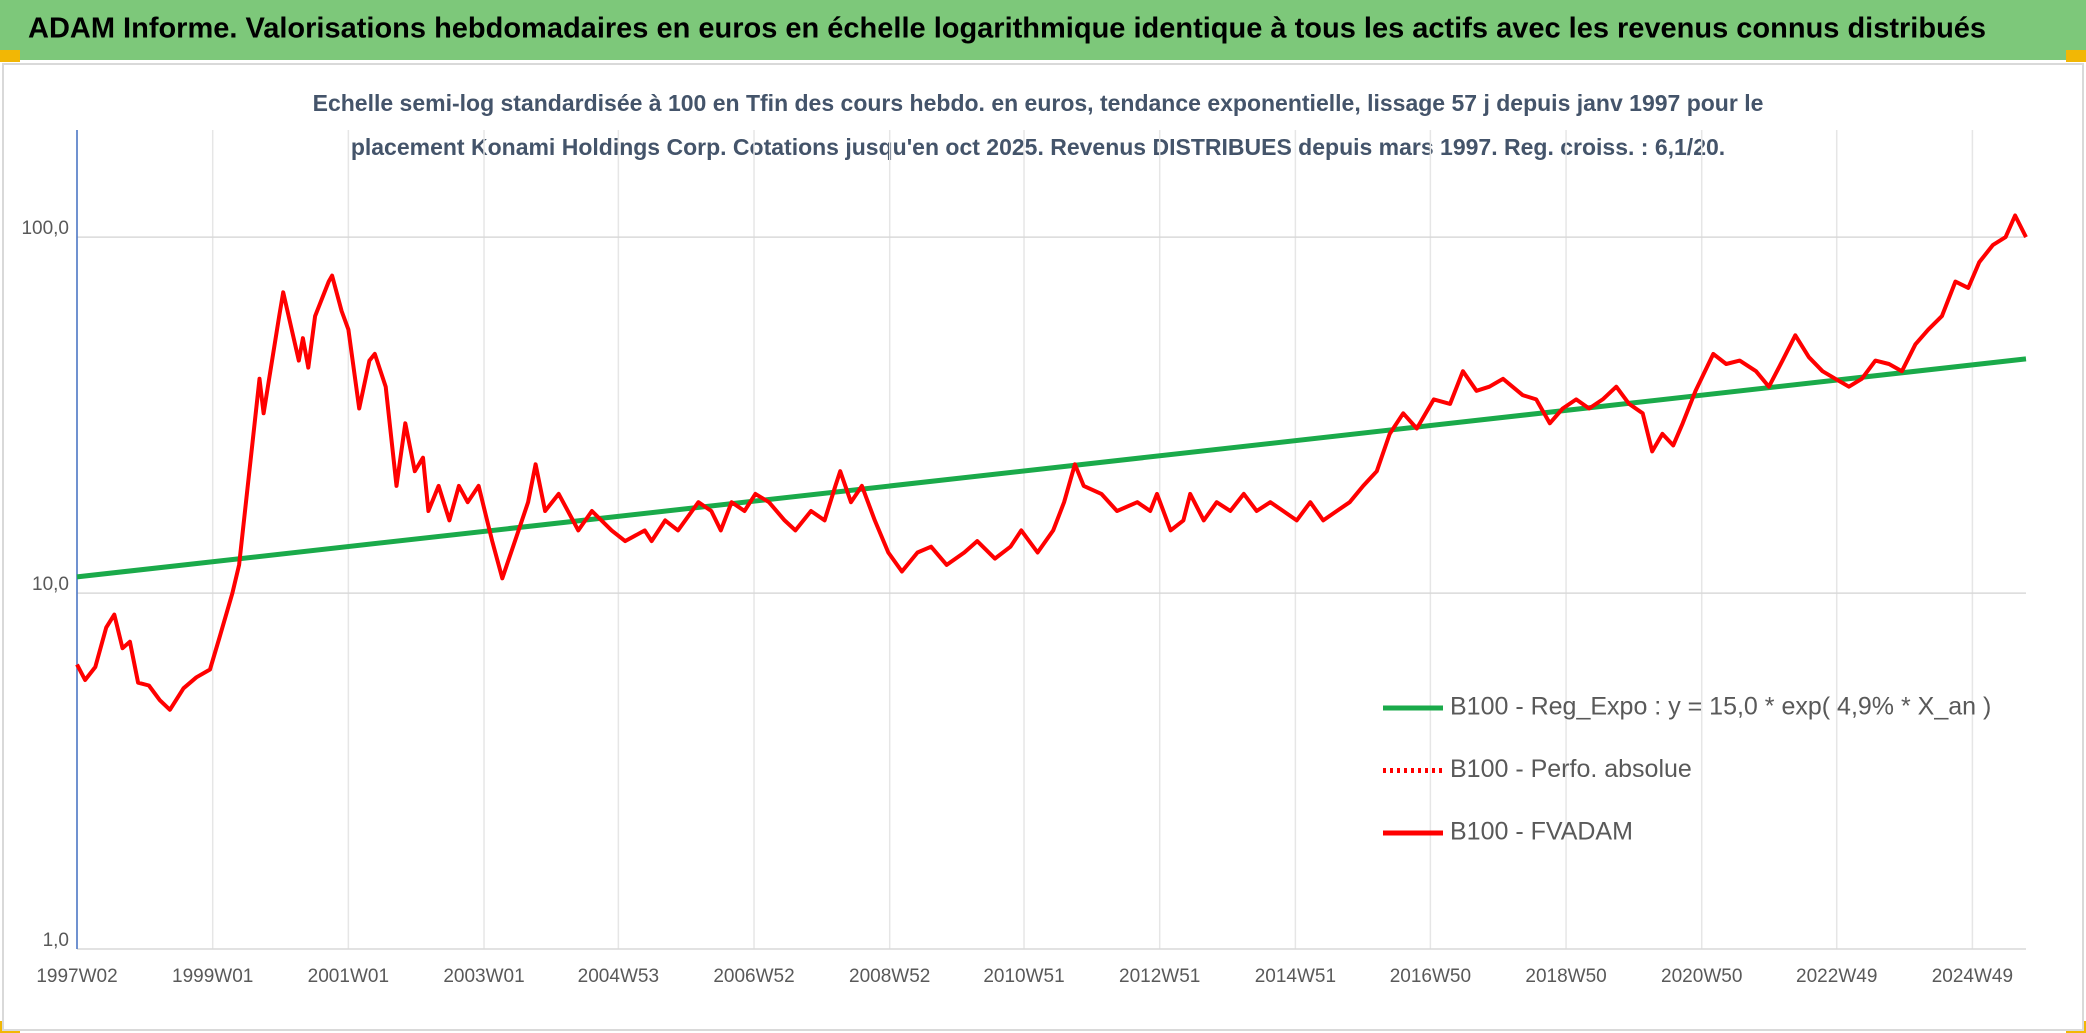  What do you see at coordinates (889, 976) in the screenshot?
I see `x-tick-label: 2008W52` at bounding box center [889, 976].